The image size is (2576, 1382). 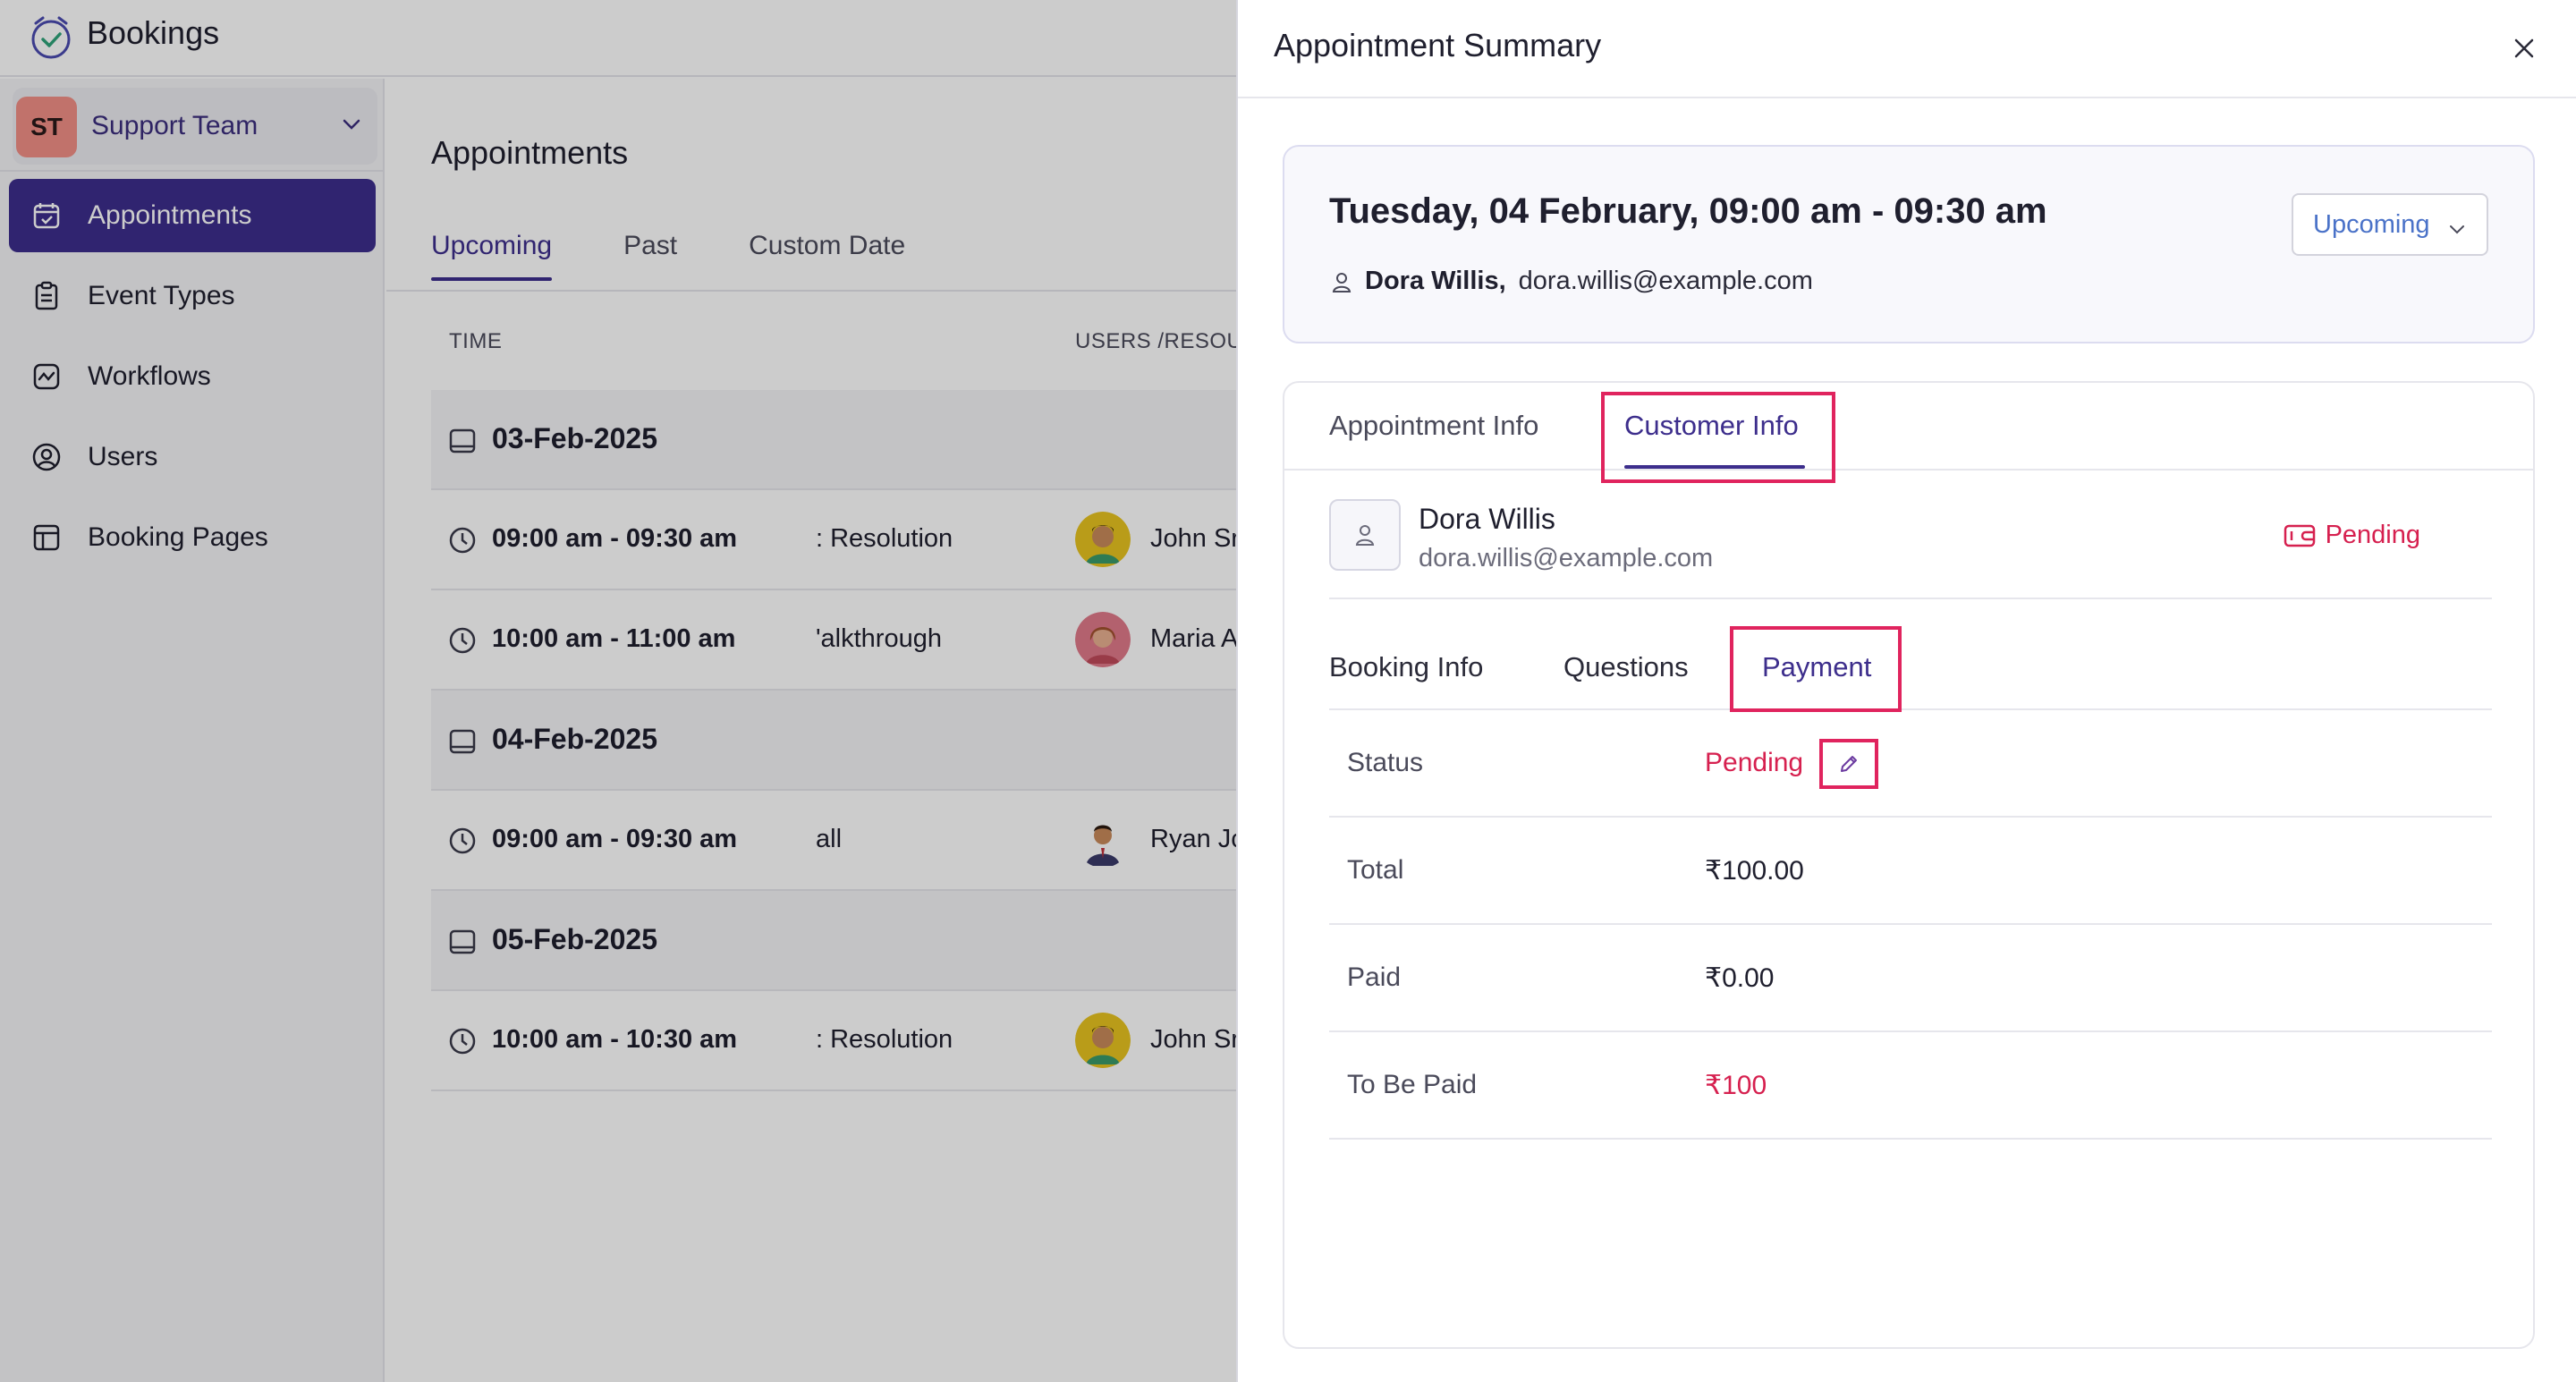 What do you see at coordinates (530, 153) in the screenshot?
I see `page-title: Appointments` at bounding box center [530, 153].